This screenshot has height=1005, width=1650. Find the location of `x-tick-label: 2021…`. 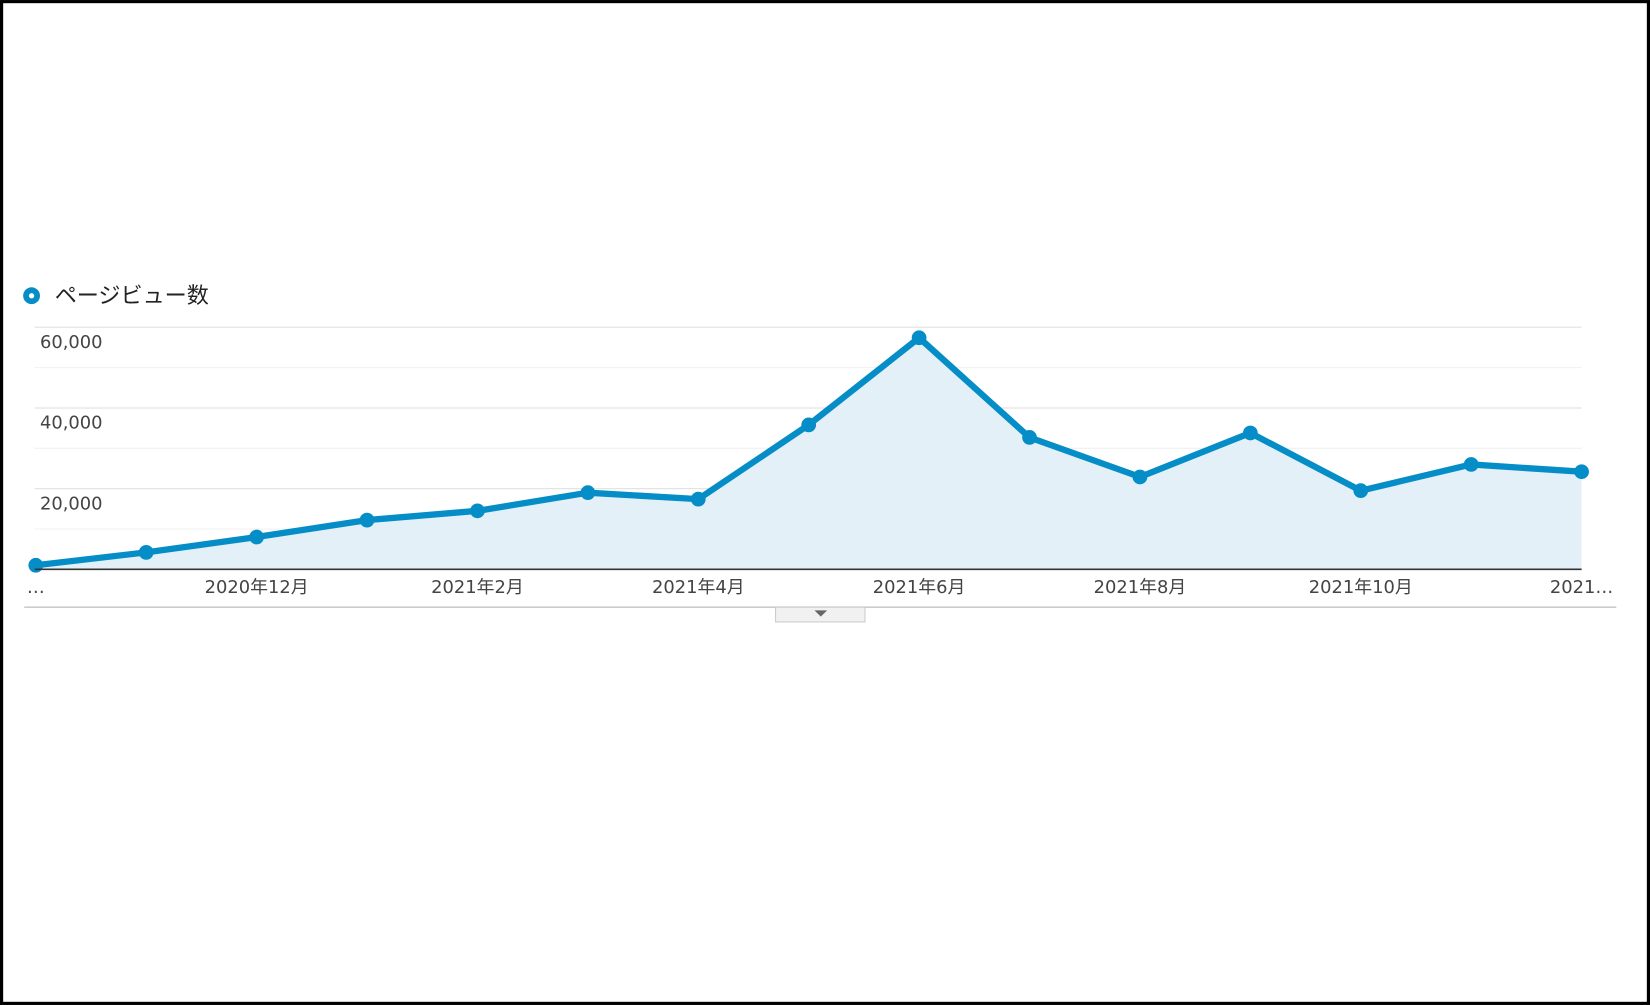

x-tick-label: 2021… is located at coordinates (1581, 587).